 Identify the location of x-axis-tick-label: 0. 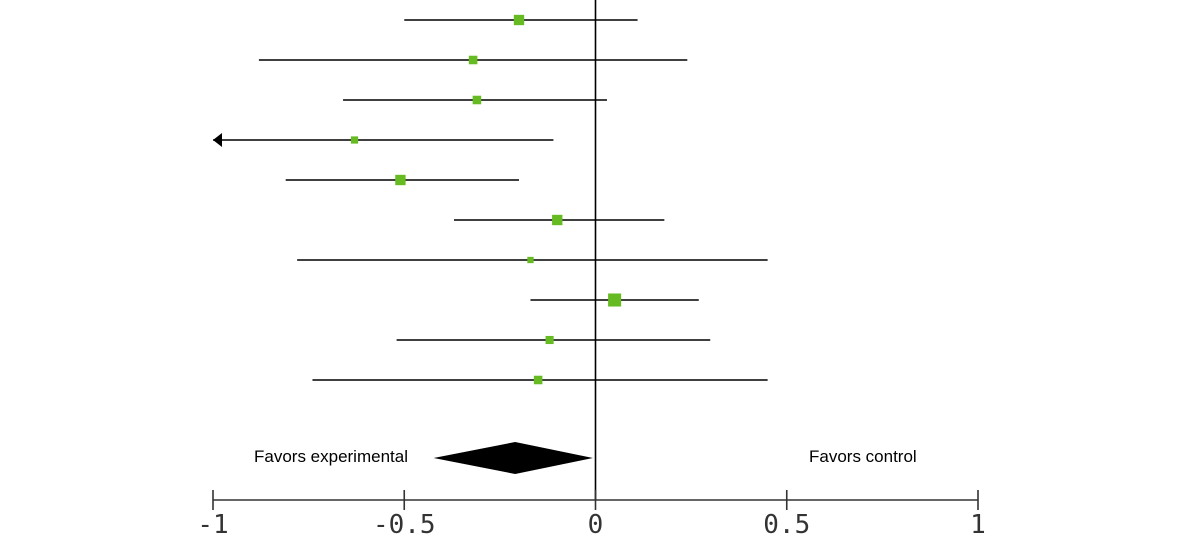
(596, 525).